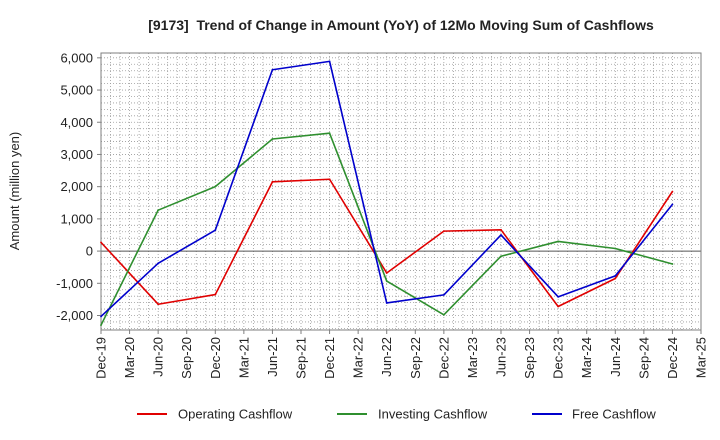 This screenshot has width=720, height=440. Describe the element at coordinates (14, 191) in the screenshot. I see `y-axis-label: Amount (million yen)` at that location.